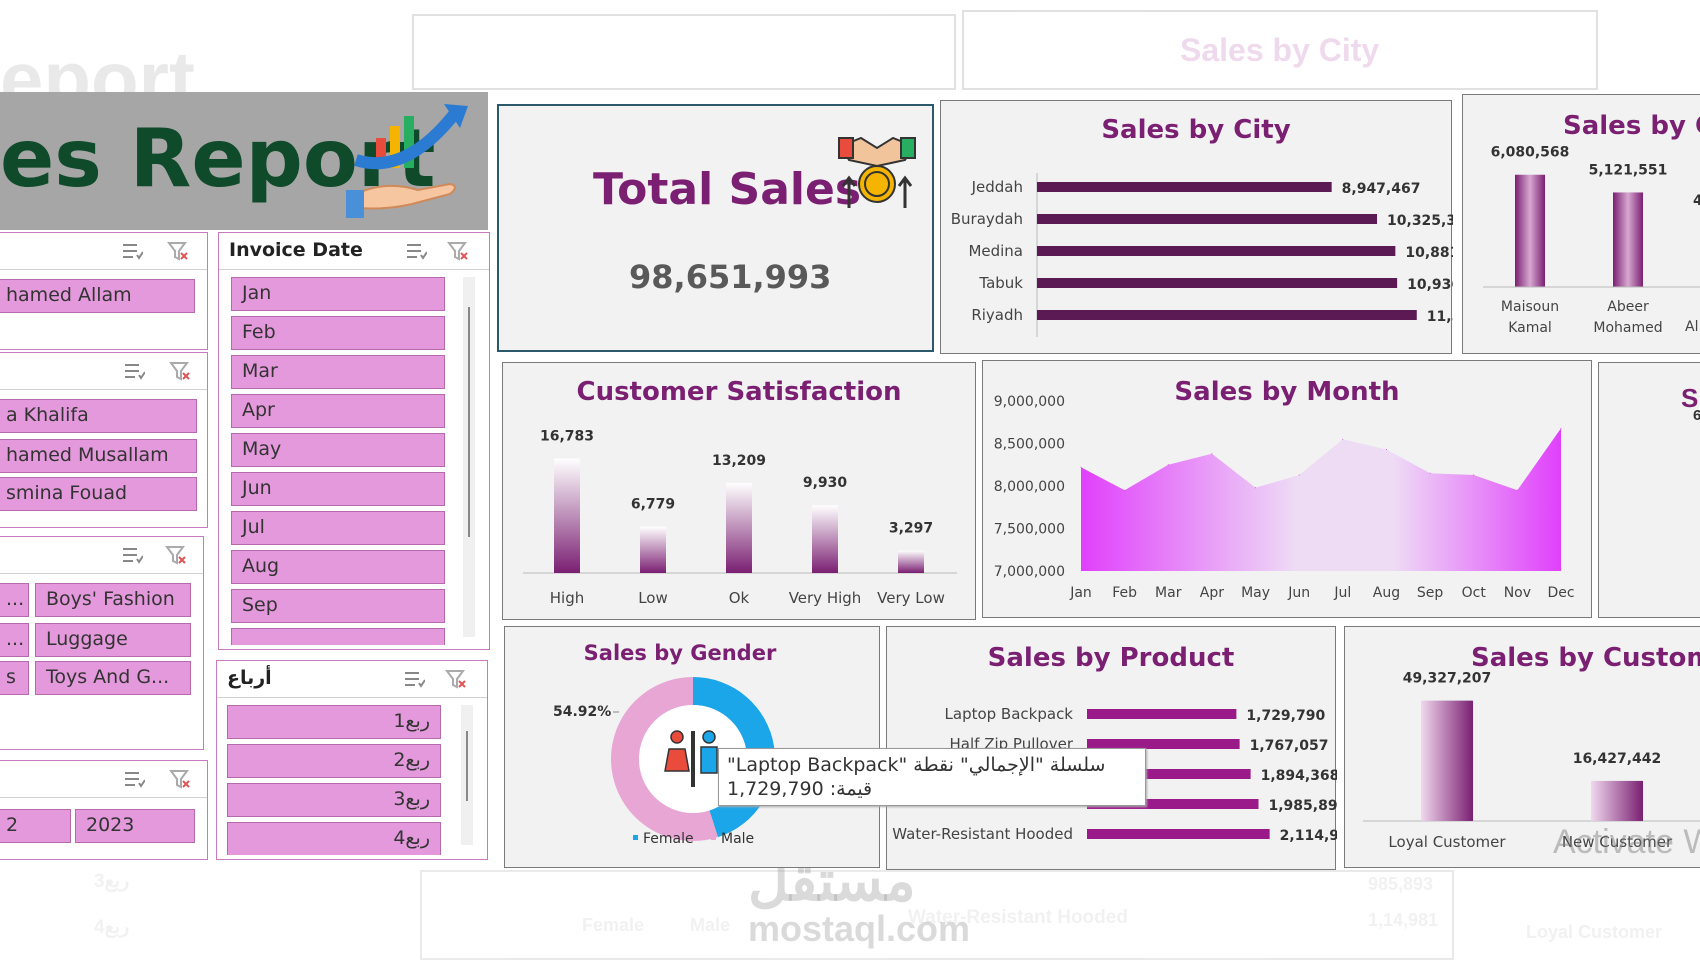 This screenshot has height=970, width=1700. Describe the element at coordinates (987, 219) in the screenshot. I see `category-label: Buraydah` at that location.